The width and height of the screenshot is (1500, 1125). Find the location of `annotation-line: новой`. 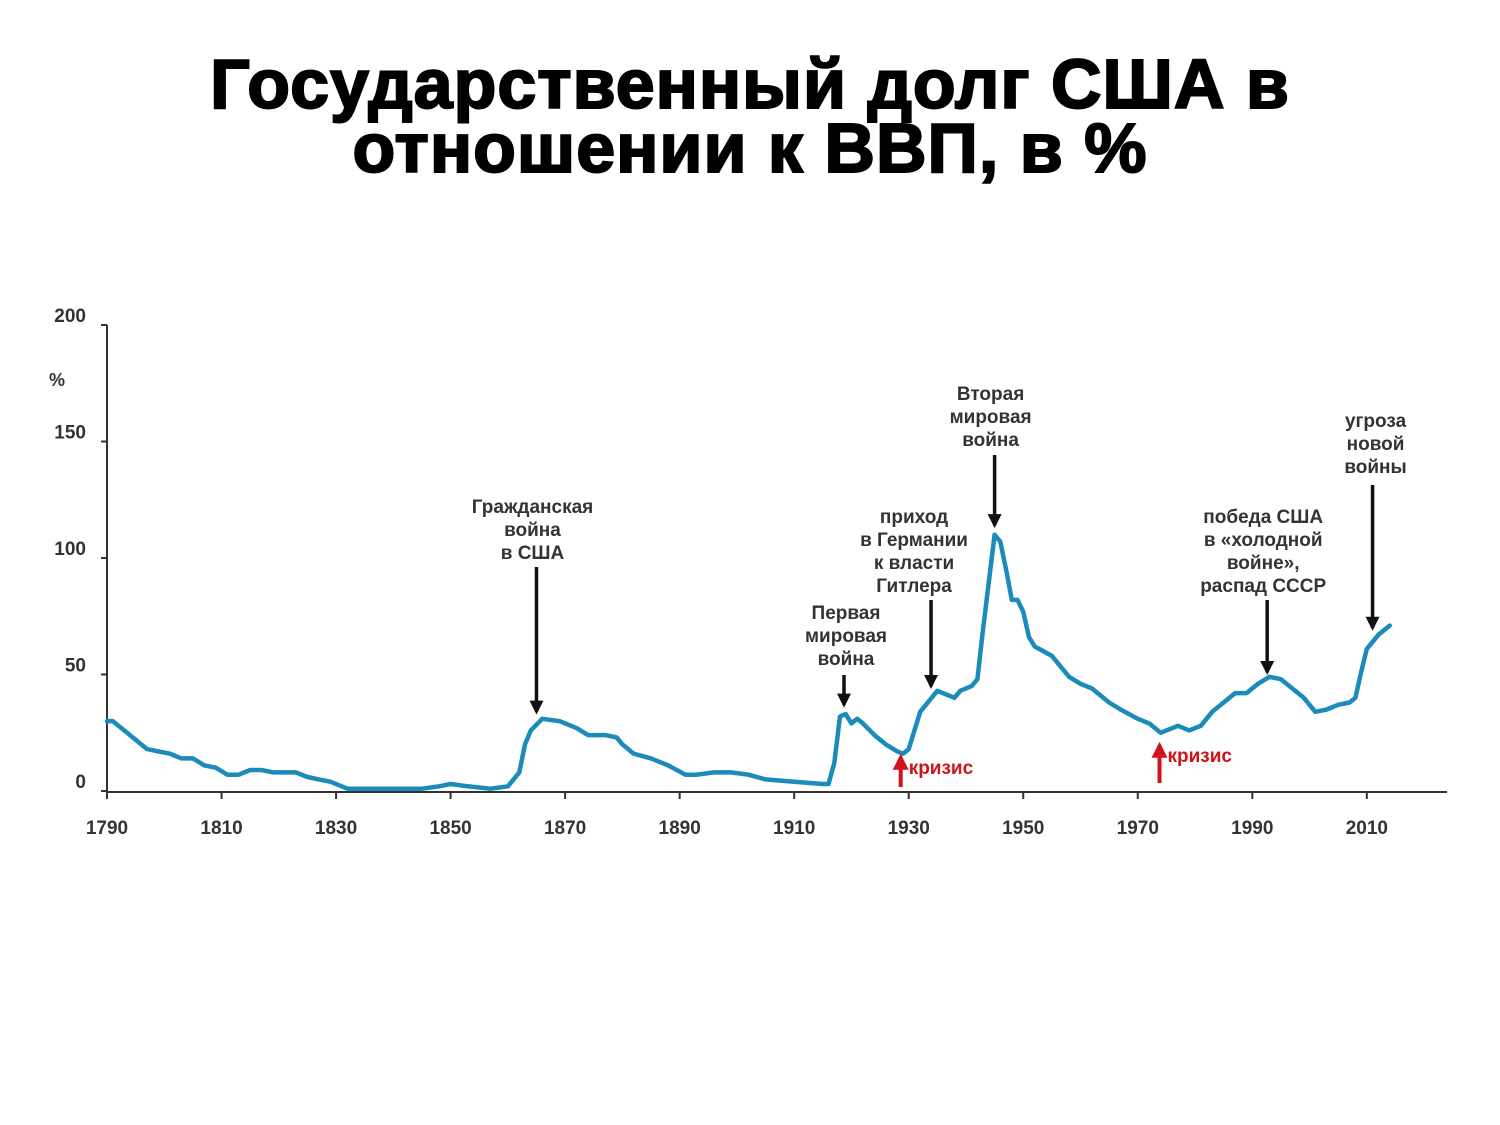

annotation-line: новой is located at coordinates (1376, 444).